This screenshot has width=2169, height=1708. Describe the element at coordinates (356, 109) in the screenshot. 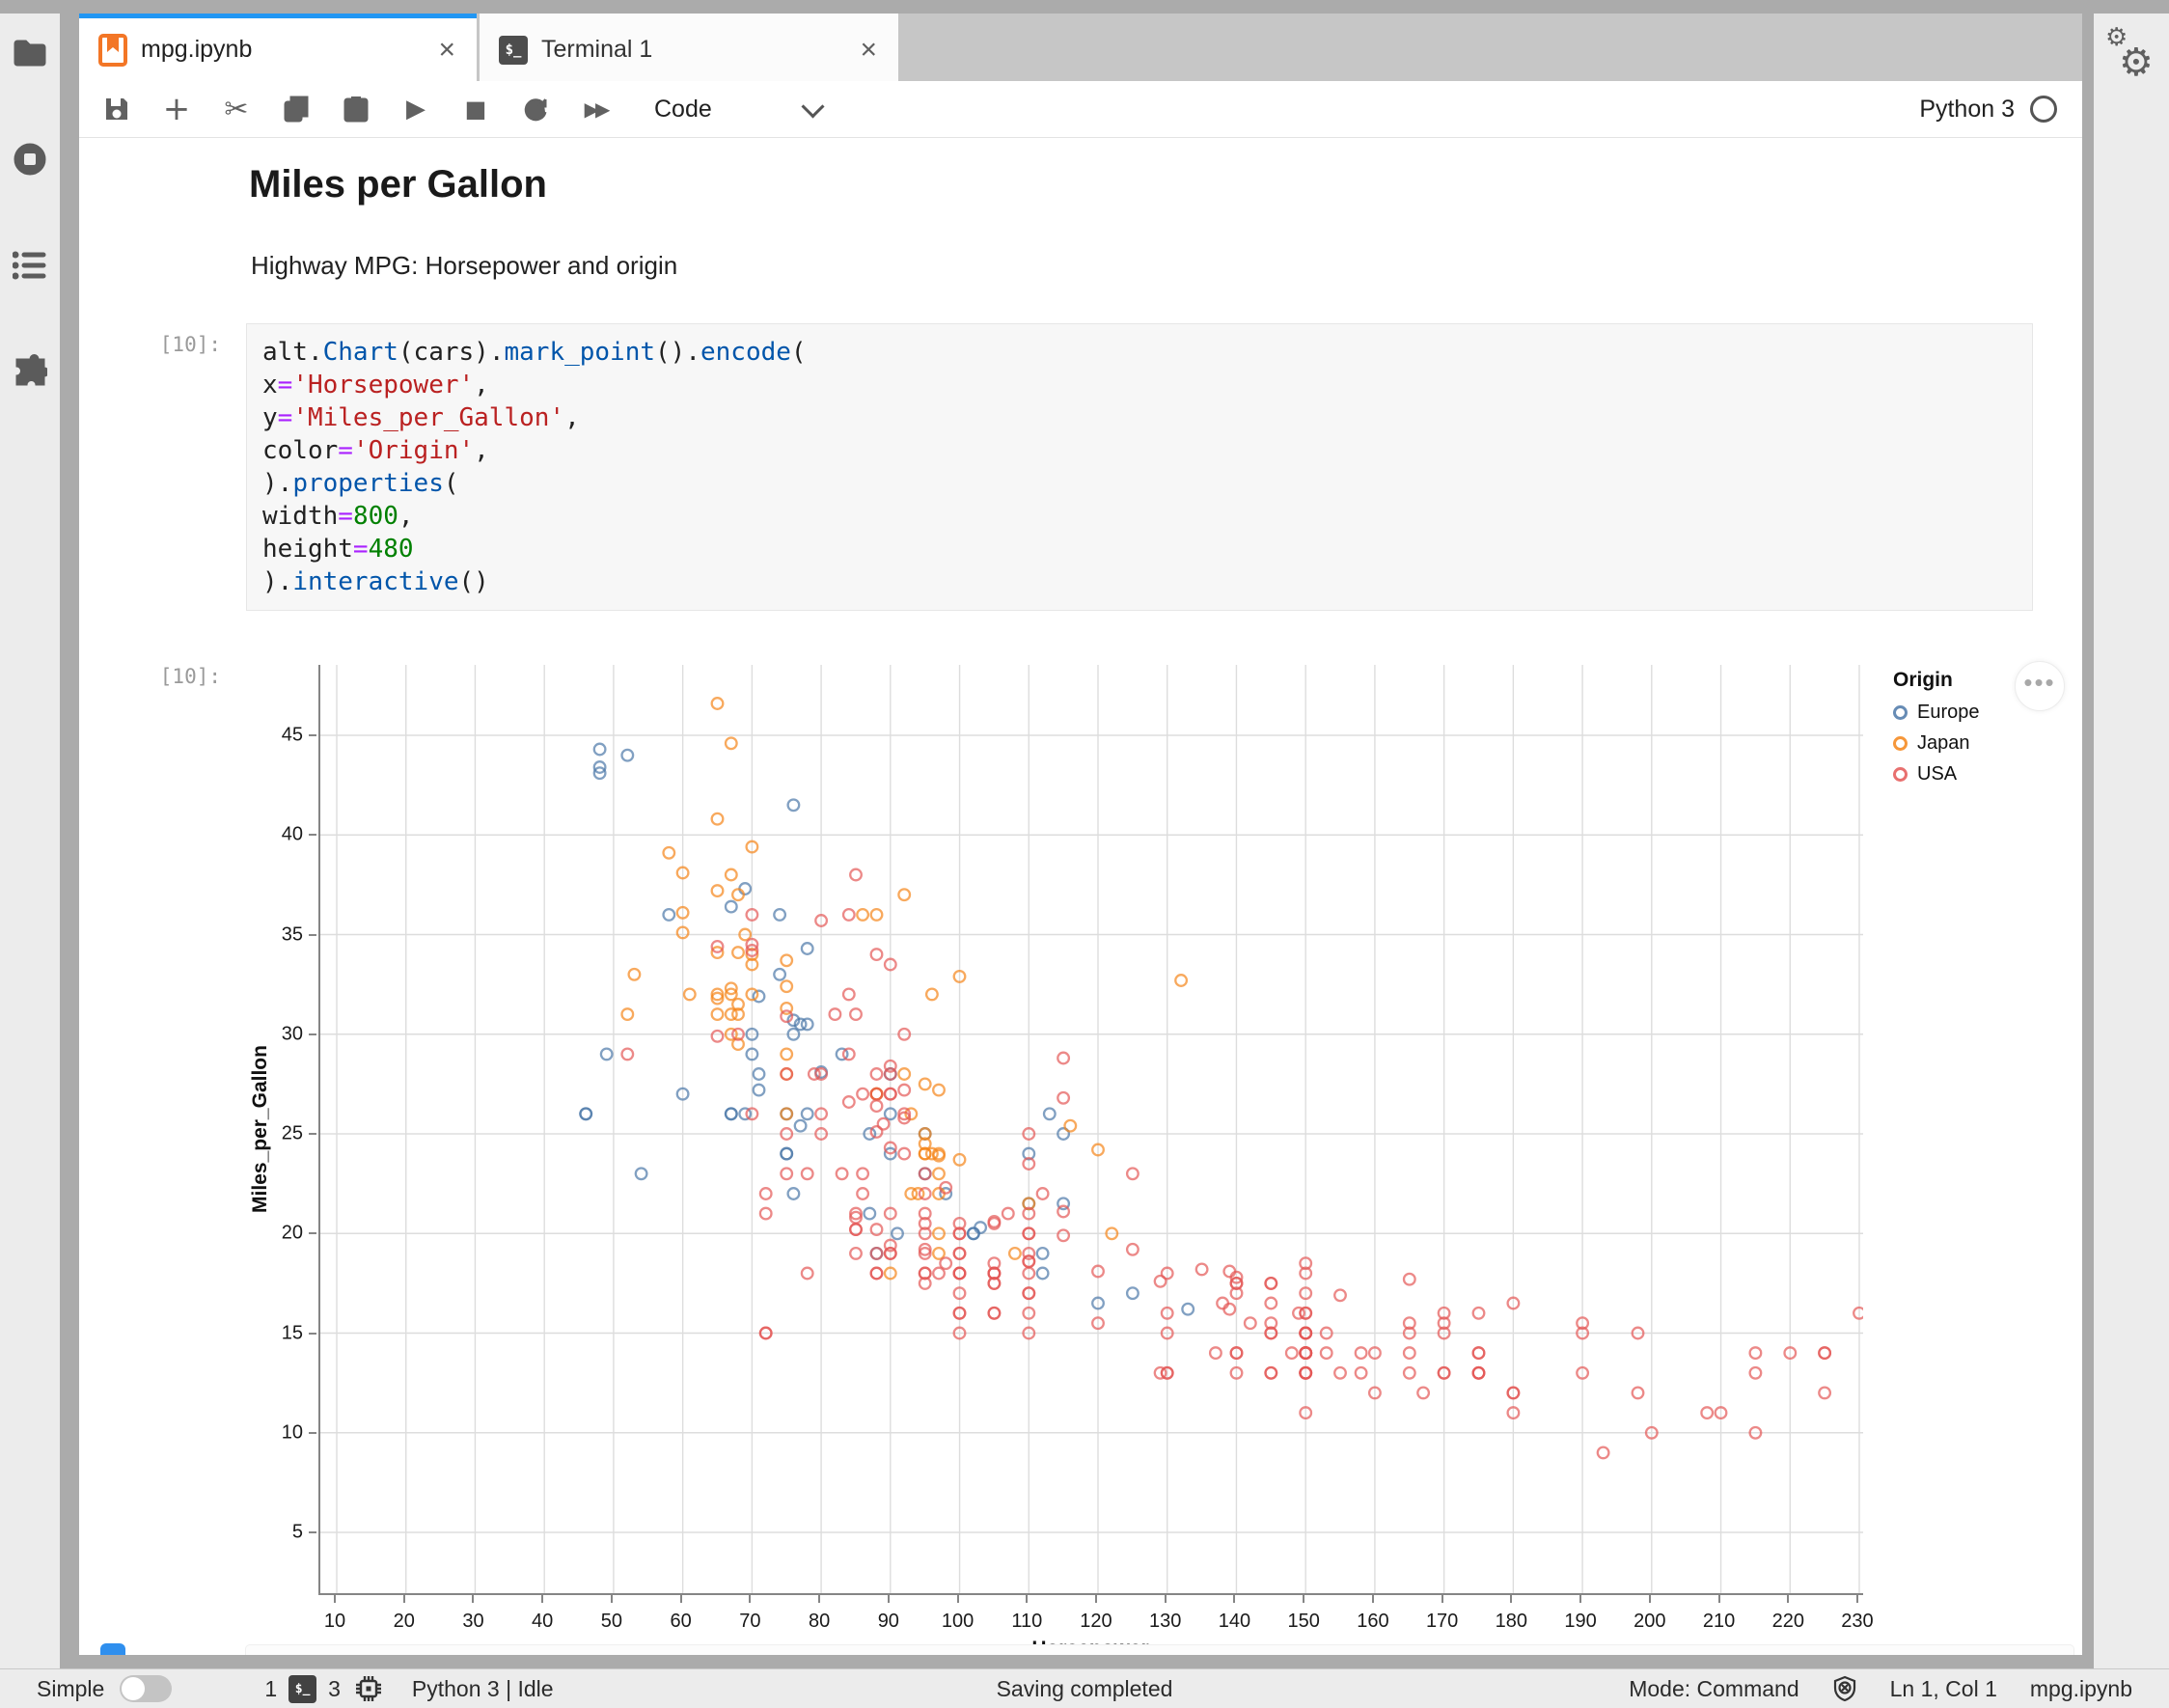

I see `paste-icon` at that location.